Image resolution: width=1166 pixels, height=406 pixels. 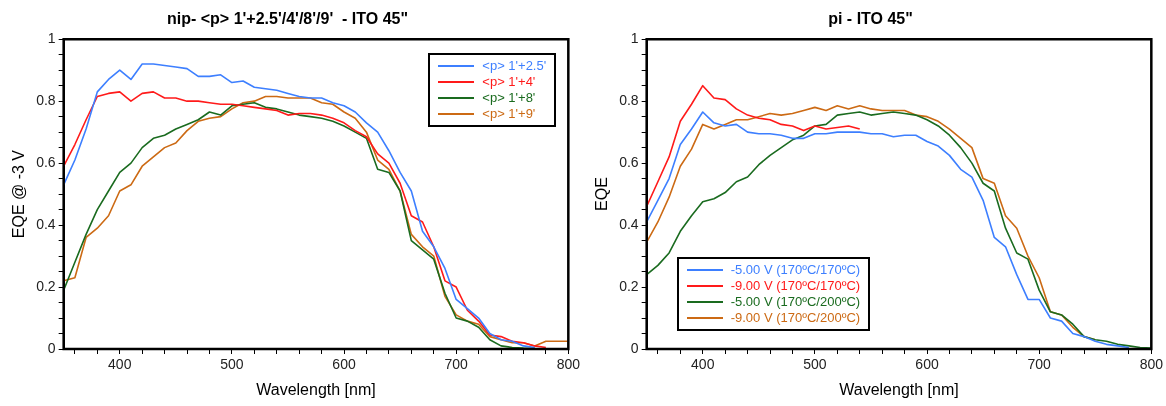 What do you see at coordinates (19, 194) in the screenshot?
I see `y-axis-title: EQE @ -3 V` at bounding box center [19, 194].